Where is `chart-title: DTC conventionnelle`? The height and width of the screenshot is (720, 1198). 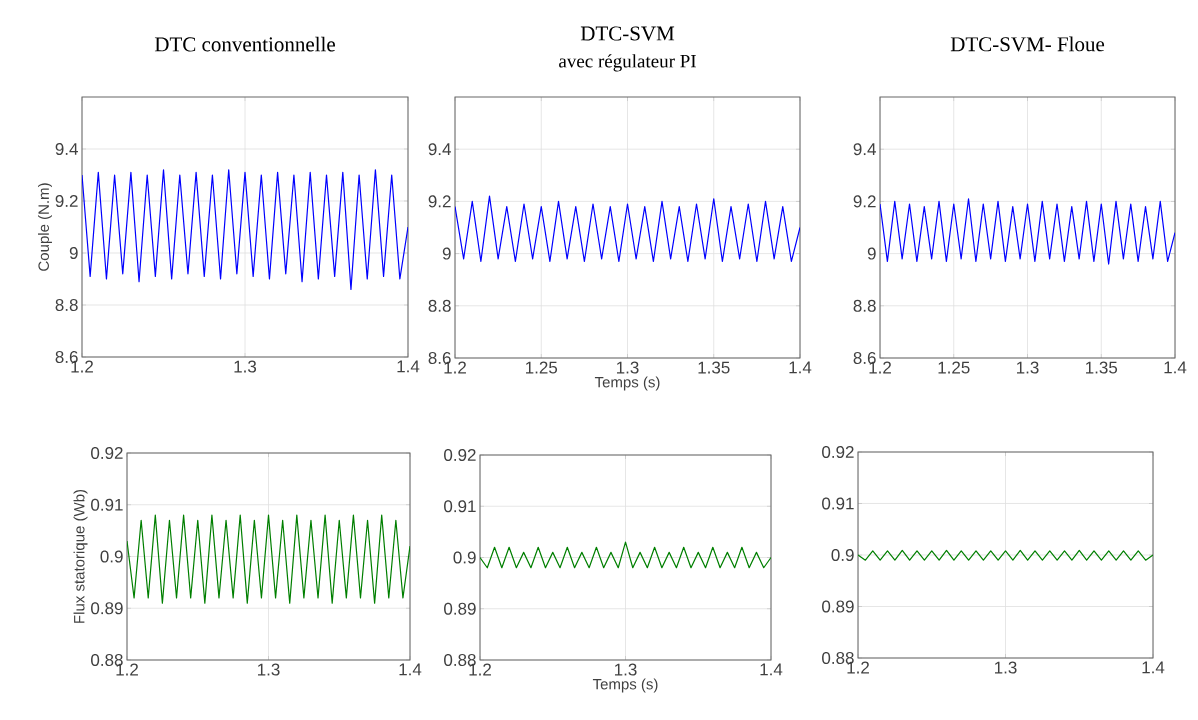
chart-title: DTC conventionnelle is located at coordinates (244, 44).